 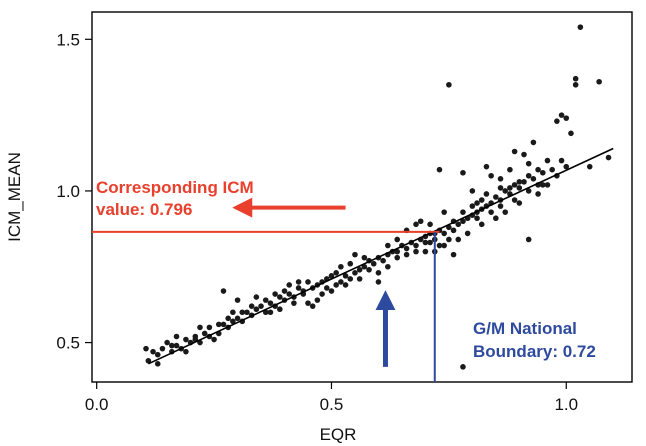 What do you see at coordinates (74, 191) in the screenshot?
I see `y-axis-ticks: 0.5 1.0 1.5` at bounding box center [74, 191].